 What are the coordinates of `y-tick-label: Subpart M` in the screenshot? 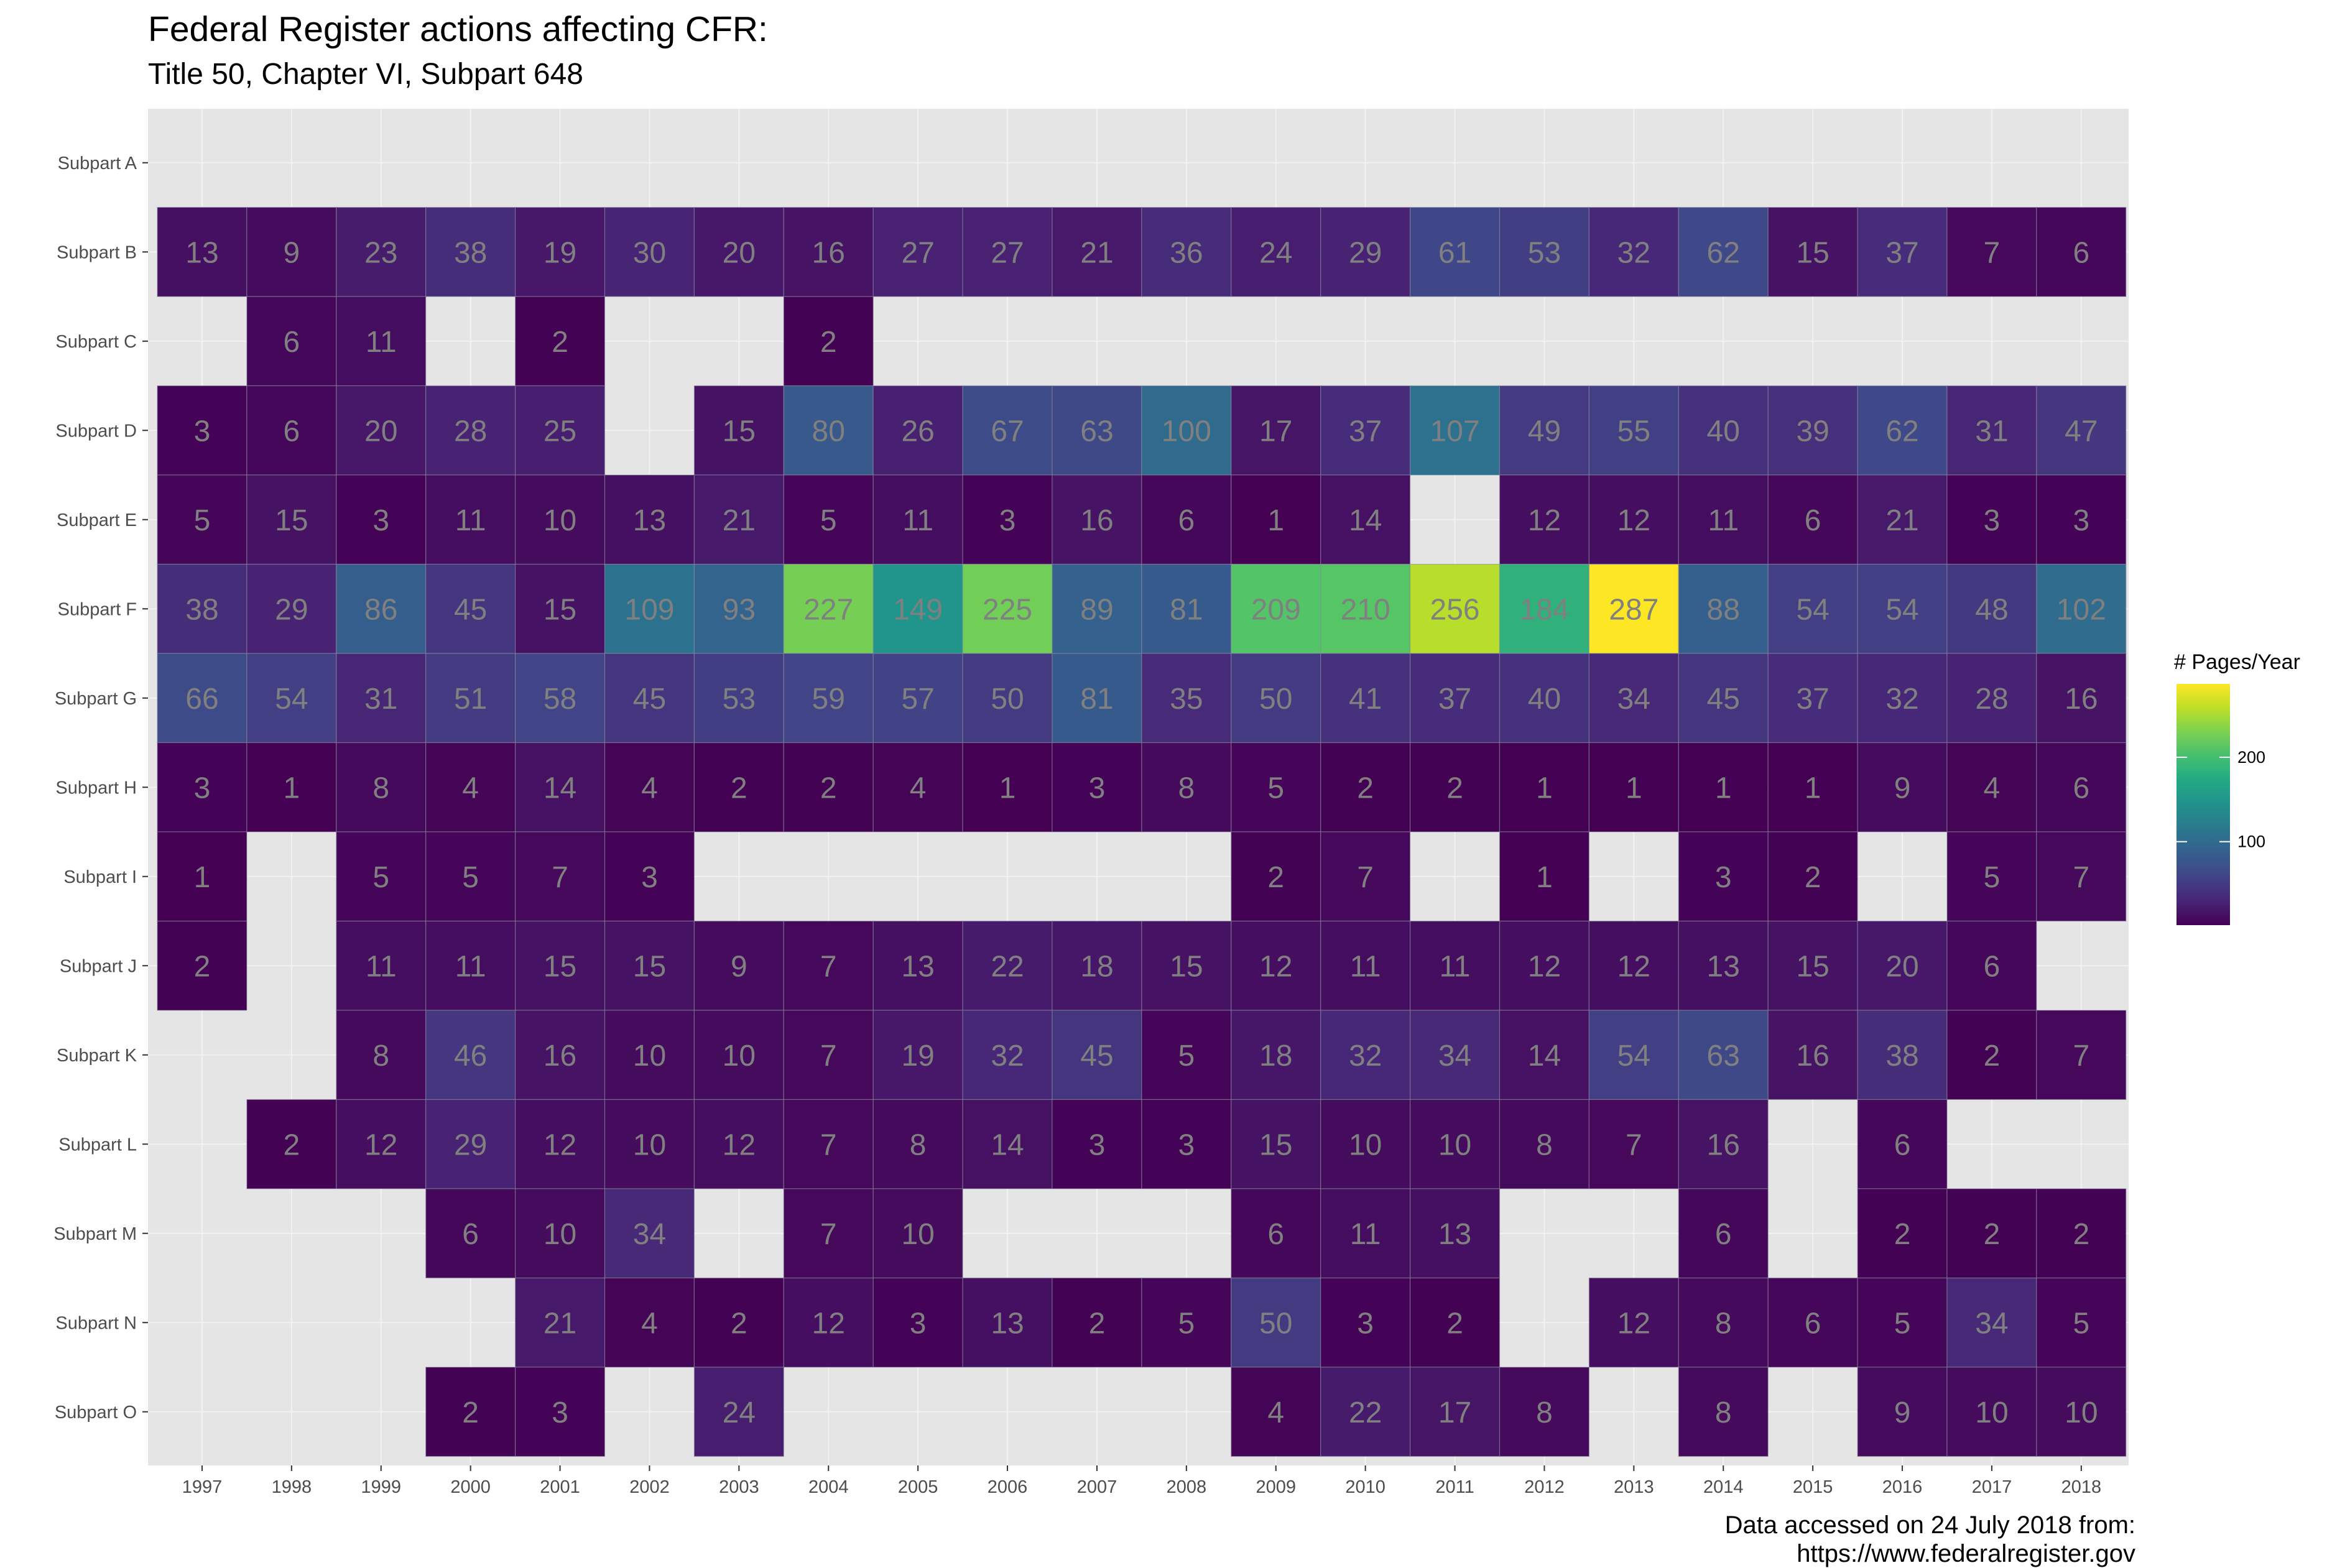 It's located at (95, 1234).